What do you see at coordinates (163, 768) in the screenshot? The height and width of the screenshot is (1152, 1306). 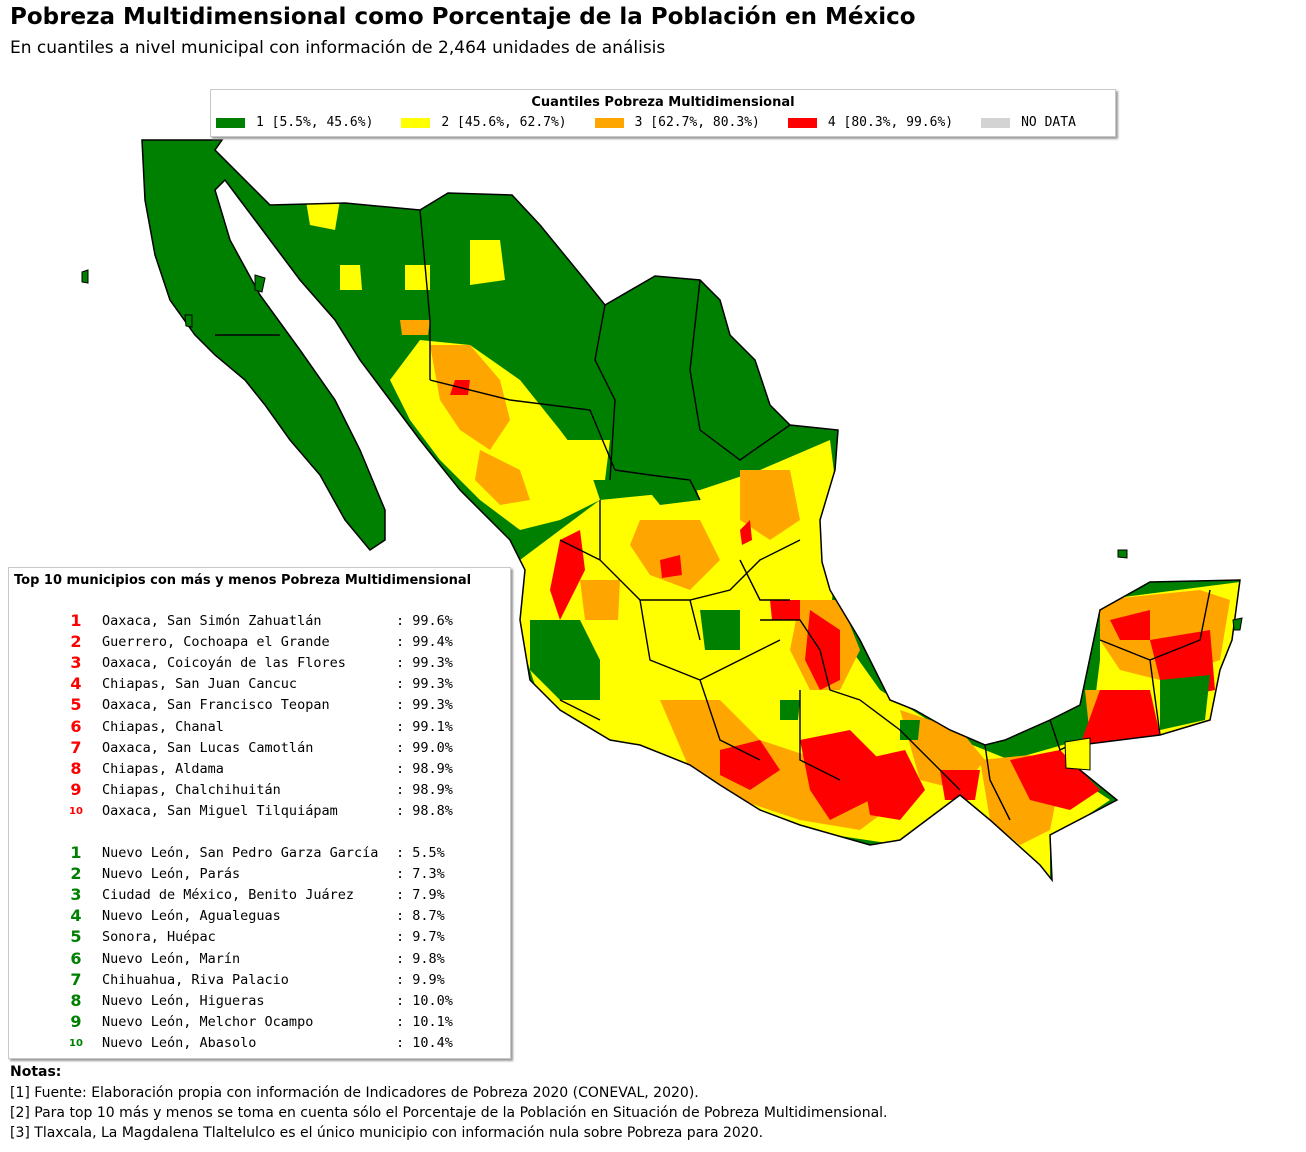 I see `municipality-name: Chiapas, Aldama` at bounding box center [163, 768].